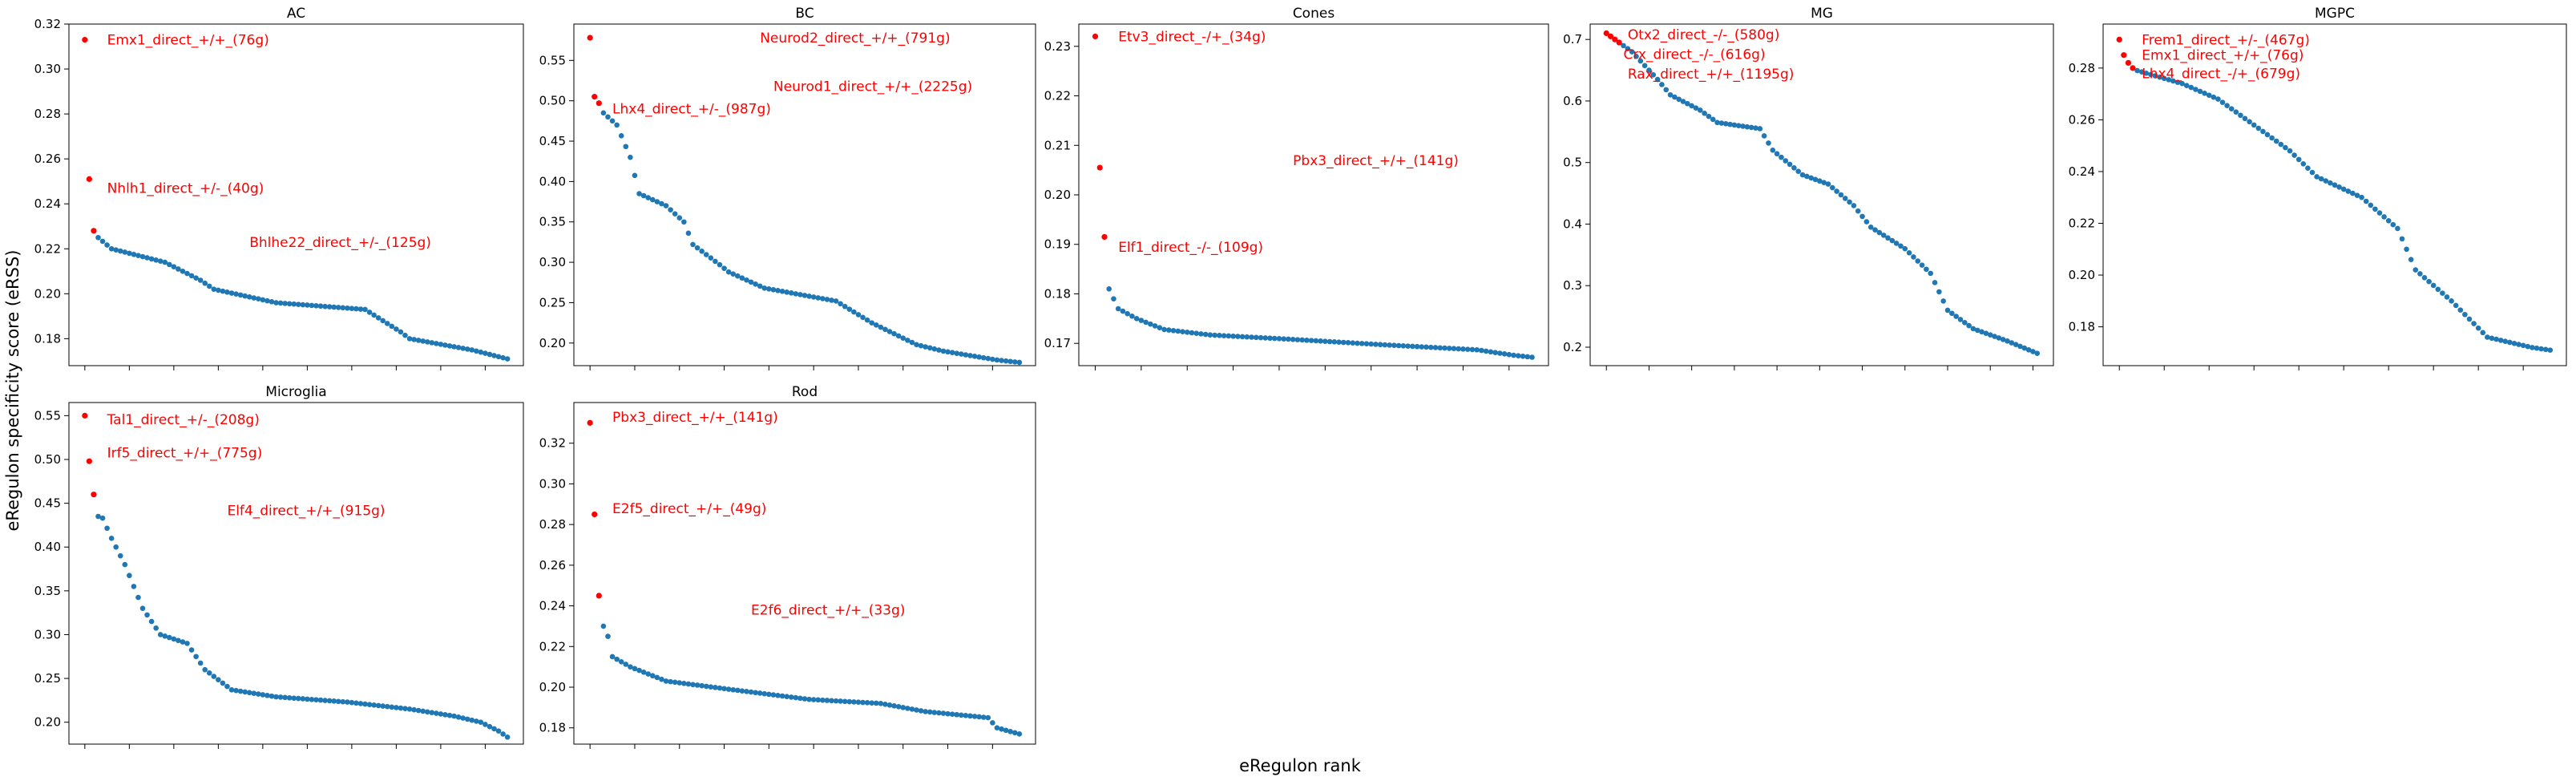 This screenshot has width=2576, height=781. What do you see at coordinates (296, 573) in the screenshot?
I see `plot-frame` at bounding box center [296, 573].